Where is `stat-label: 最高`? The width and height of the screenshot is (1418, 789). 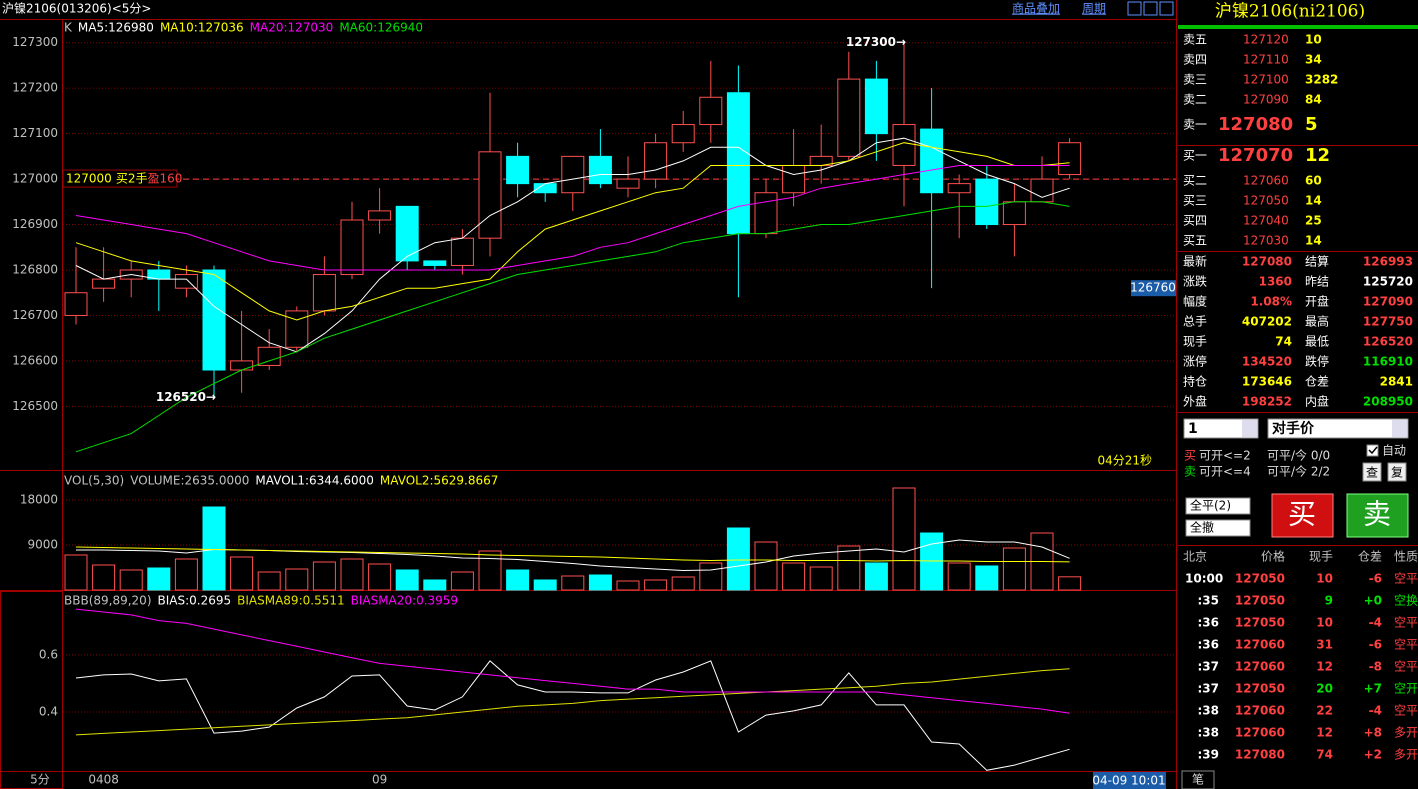 stat-label: 最高 is located at coordinates (1317, 321).